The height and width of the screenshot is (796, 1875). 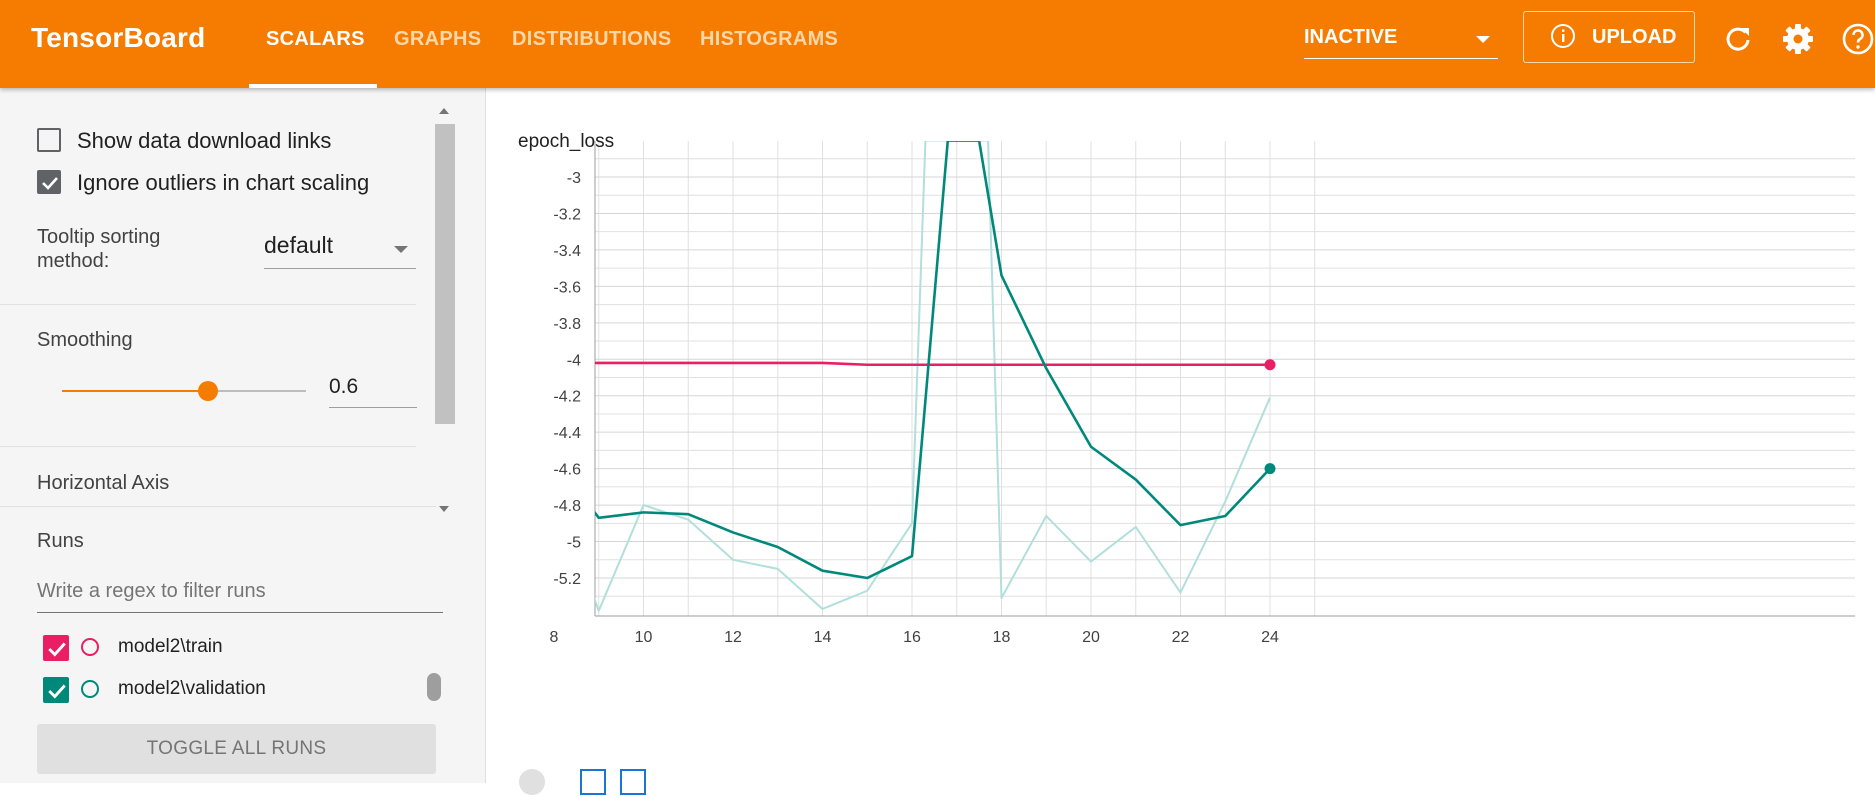 What do you see at coordinates (1002, 637) in the screenshot?
I see `x-tick-label: 18` at bounding box center [1002, 637].